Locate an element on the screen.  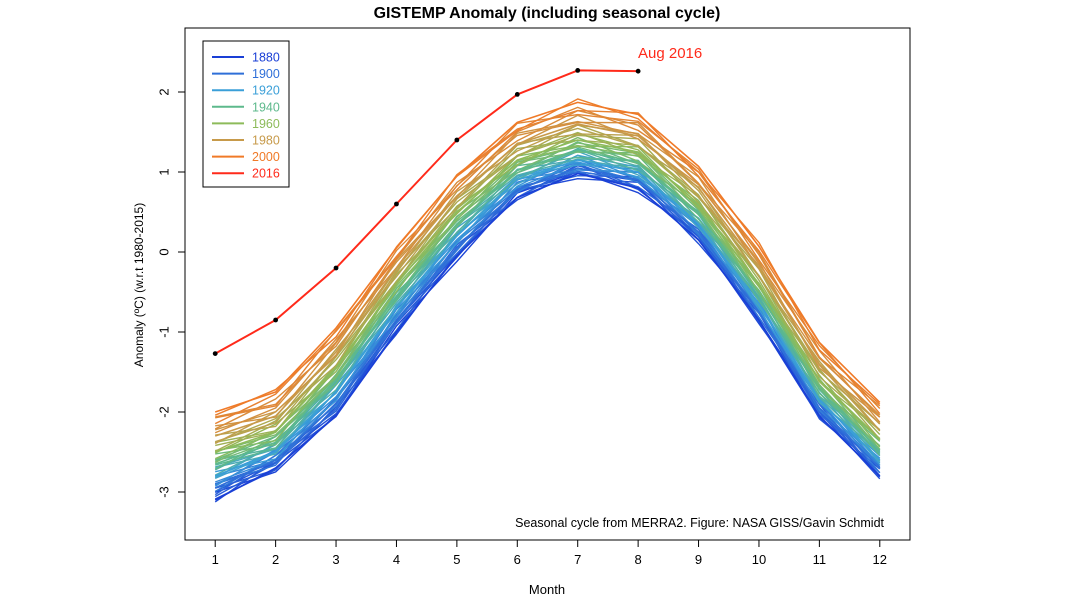
legend-label-2016: 2016 is located at coordinates (266, 174).